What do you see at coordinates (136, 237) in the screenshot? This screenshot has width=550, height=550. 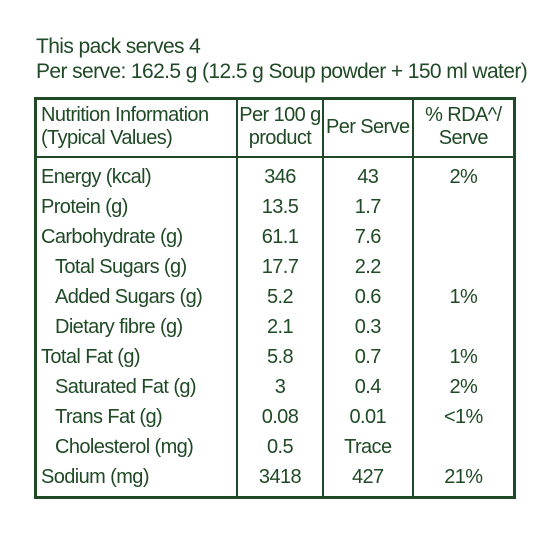 I see `nutrient-name: Carbohydrate (g)` at bounding box center [136, 237].